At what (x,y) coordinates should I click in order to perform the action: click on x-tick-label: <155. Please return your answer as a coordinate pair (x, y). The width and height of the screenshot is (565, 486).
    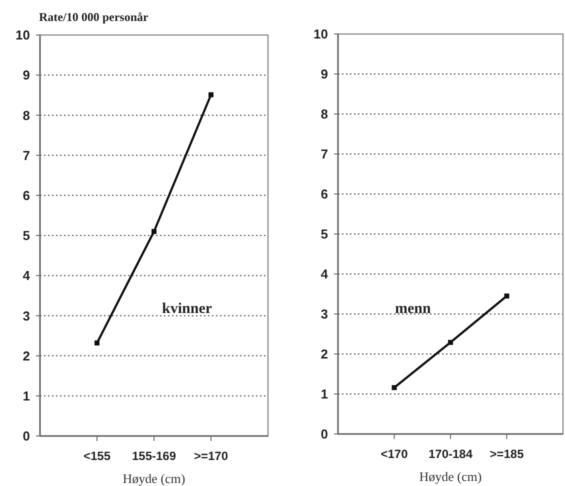
    Looking at the image, I should click on (97, 456).